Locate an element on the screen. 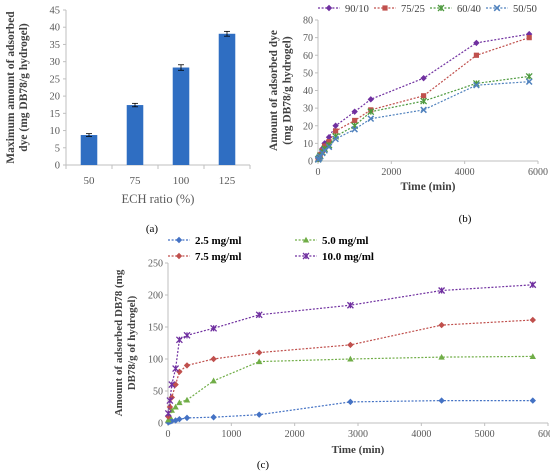 The width and height of the screenshot is (550, 475). y-axis-title-line: Amount of adsorbed DB78 (mg is located at coordinates (119, 342).